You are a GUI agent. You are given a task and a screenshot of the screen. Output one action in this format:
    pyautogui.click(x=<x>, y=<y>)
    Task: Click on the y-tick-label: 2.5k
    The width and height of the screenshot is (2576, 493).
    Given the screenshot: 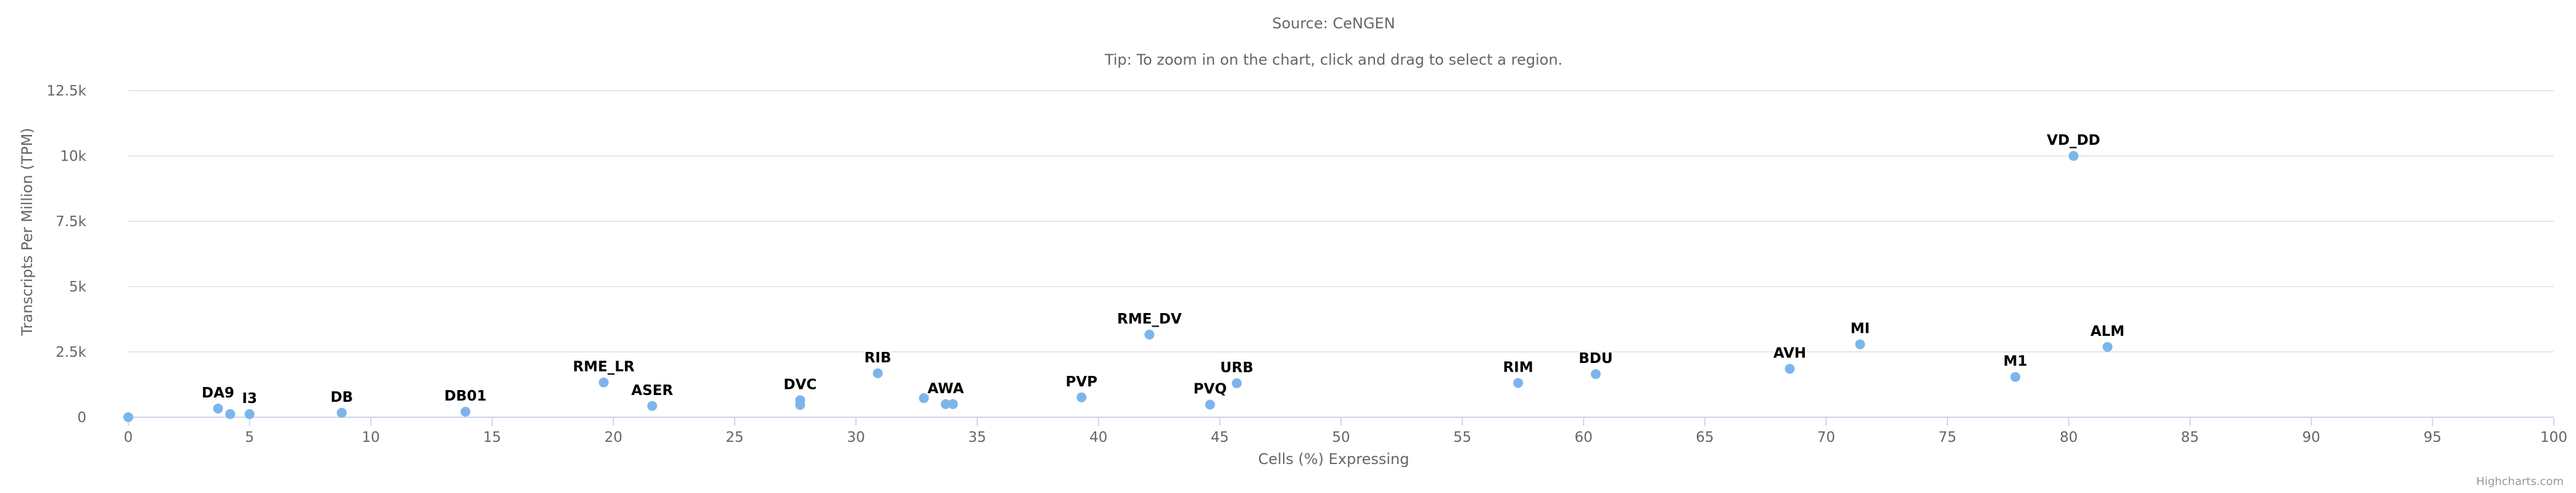 What is the action you would take?
    pyautogui.click(x=71, y=352)
    